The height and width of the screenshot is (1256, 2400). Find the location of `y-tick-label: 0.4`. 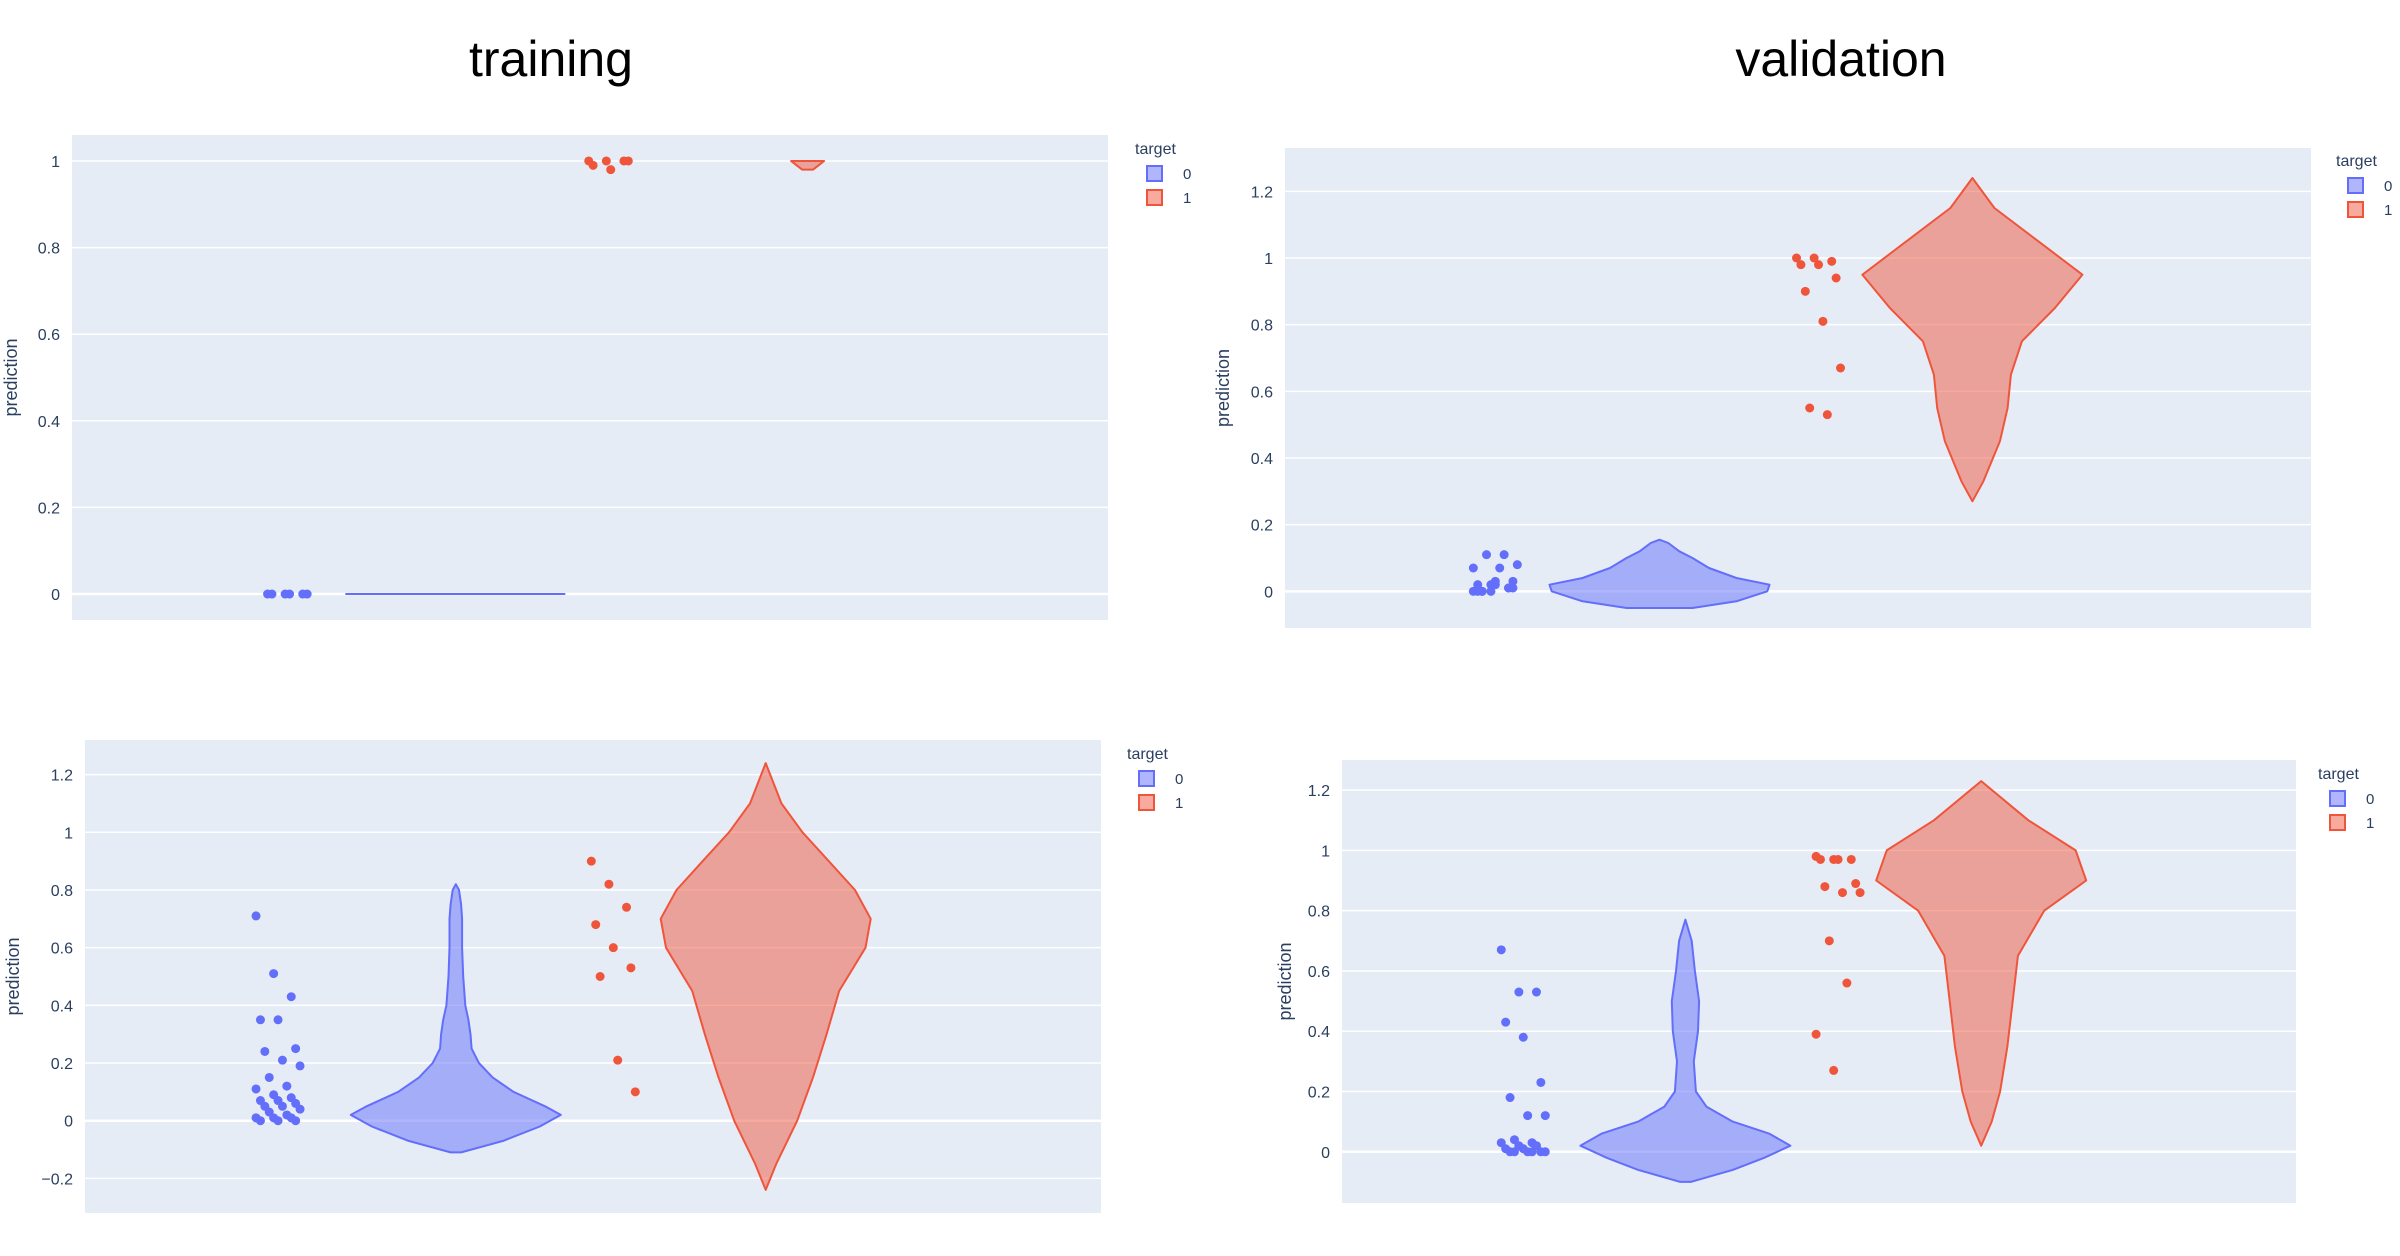

y-tick-label: 0.4 is located at coordinates (62, 1006).